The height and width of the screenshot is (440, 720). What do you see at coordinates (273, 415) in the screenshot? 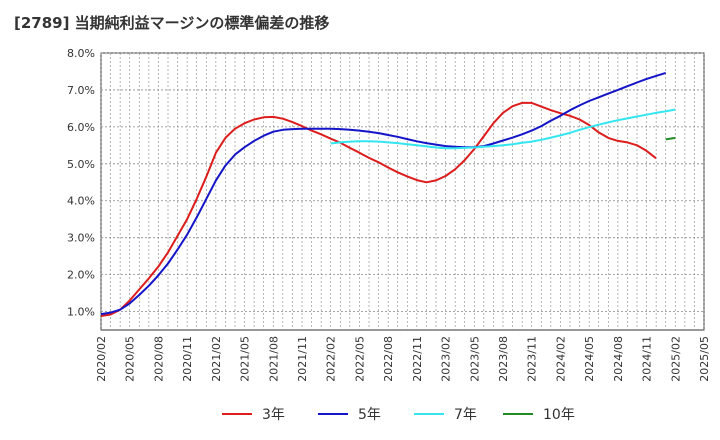
I see `legend-label-0: 3年` at bounding box center [273, 415].